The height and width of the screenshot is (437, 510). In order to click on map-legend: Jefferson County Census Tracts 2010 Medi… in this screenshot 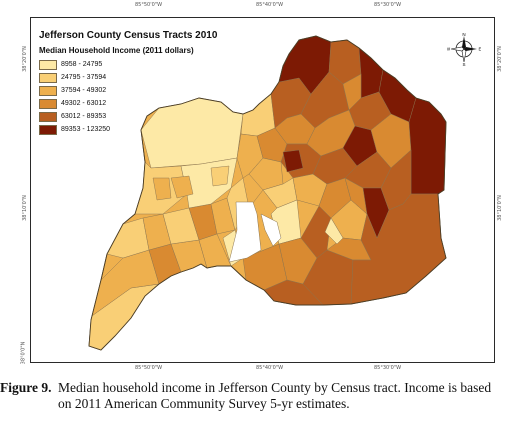, I will do `click(128, 83)`.